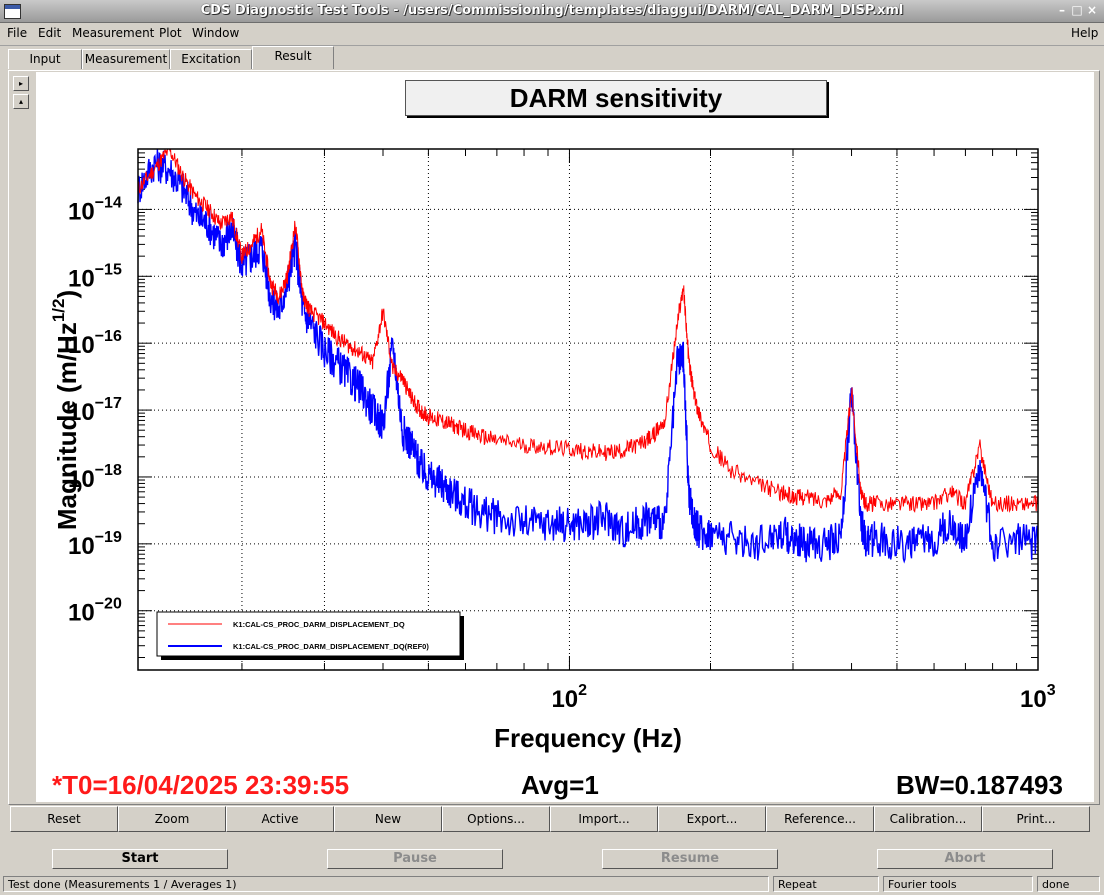  I want to click on tab-result: Result, so click(293, 57).